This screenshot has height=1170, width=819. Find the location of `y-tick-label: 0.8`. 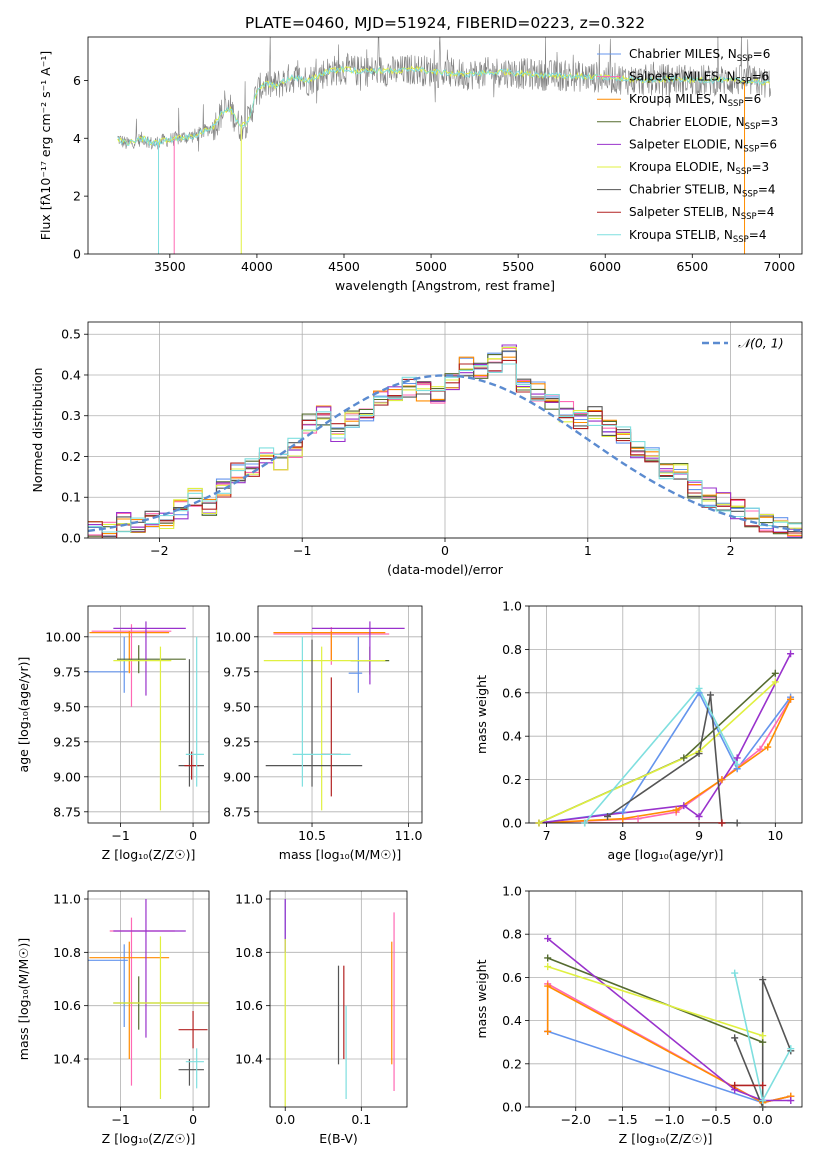

y-tick-label: 0.8 is located at coordinates (512, 649).